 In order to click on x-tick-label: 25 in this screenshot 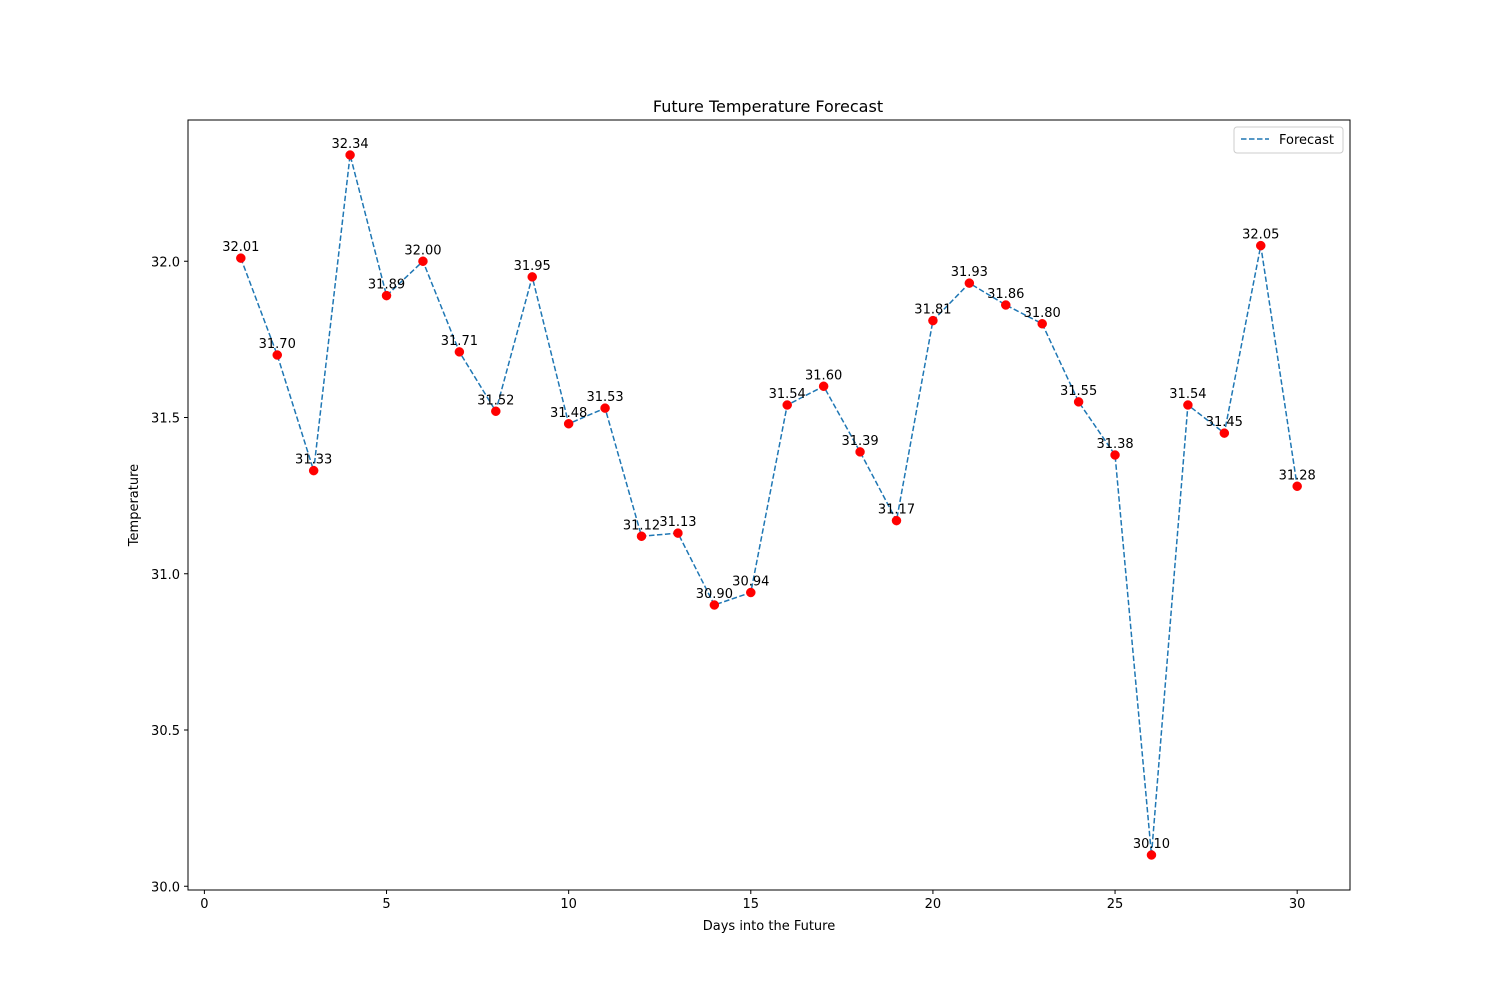, I will do `click(1115, 904)`.